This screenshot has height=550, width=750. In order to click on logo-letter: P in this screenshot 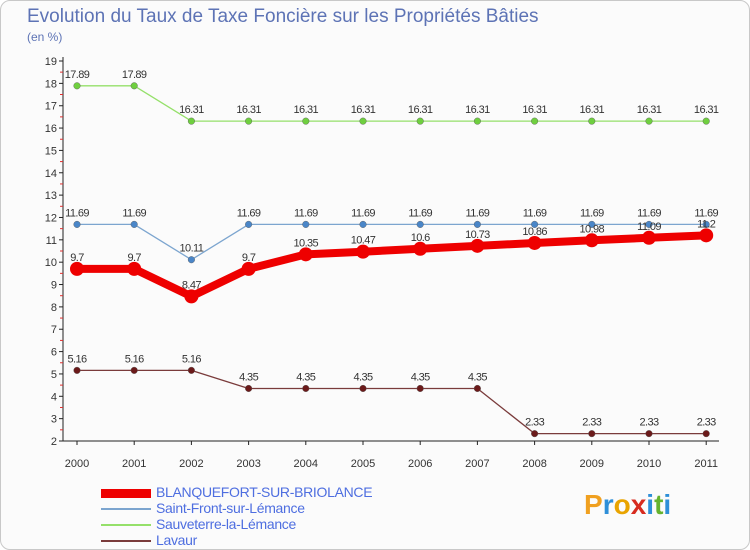, I will do `click(593, 504)`.